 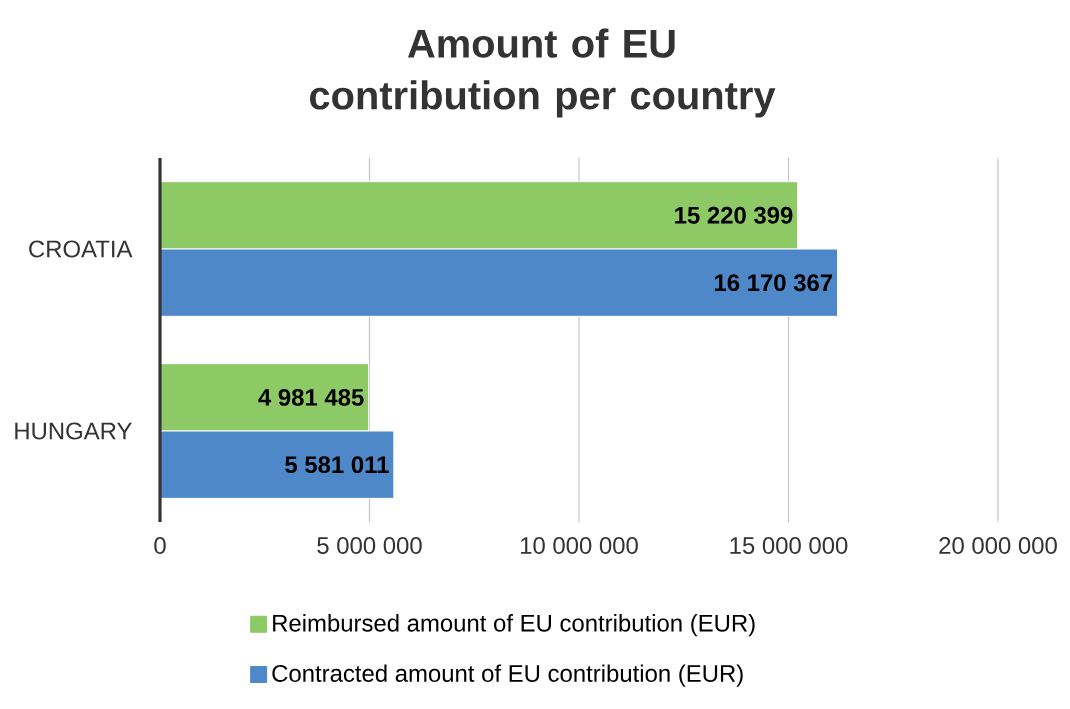 What do you see at coordinates (734, 215) in the screenshot?
I see `data-label: 15 220 399` at bounding box center [734, 215].